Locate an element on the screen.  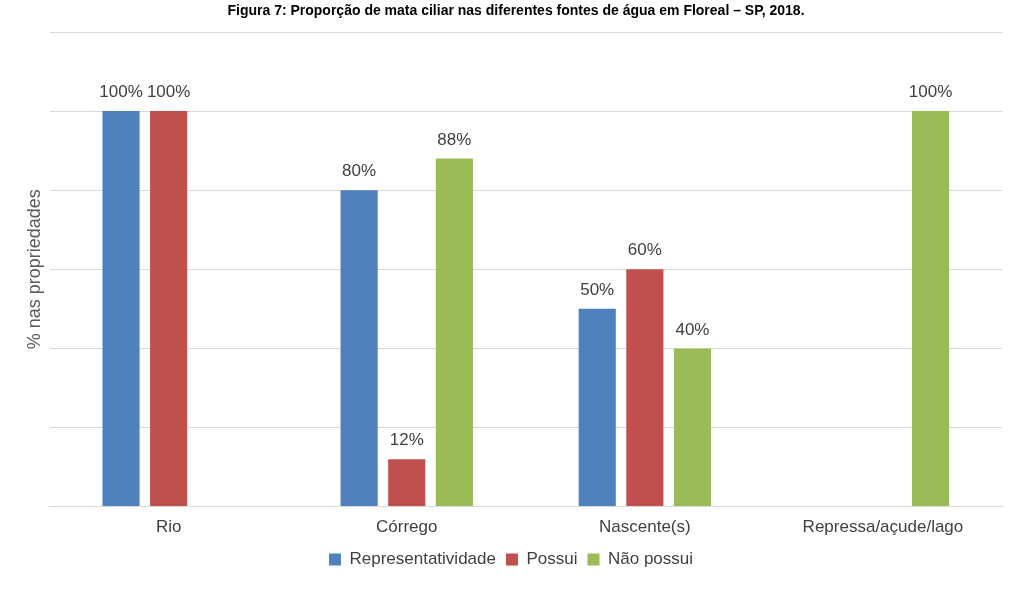
x-tick-label: Repressa/açude/lago is located at coordinates (883, 527).